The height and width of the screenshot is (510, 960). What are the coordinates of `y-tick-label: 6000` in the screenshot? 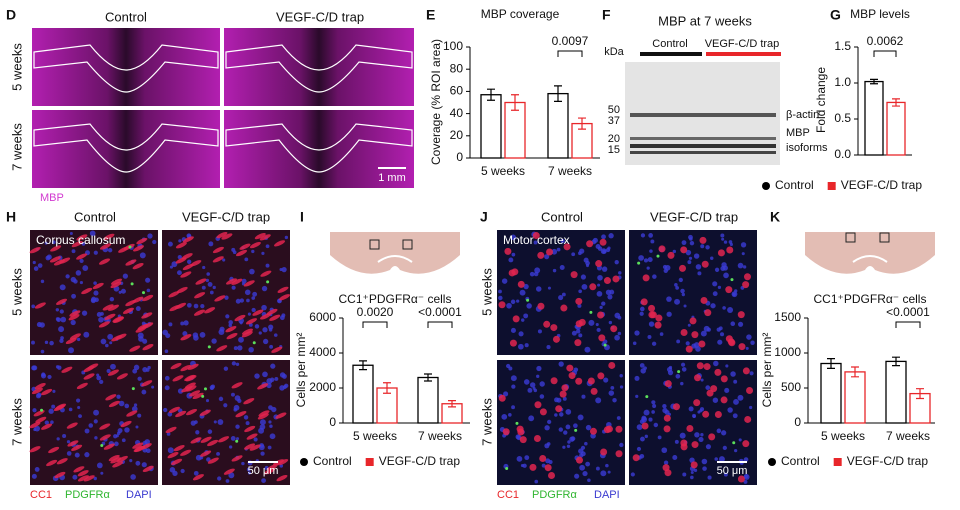 It's located at (322, 317).